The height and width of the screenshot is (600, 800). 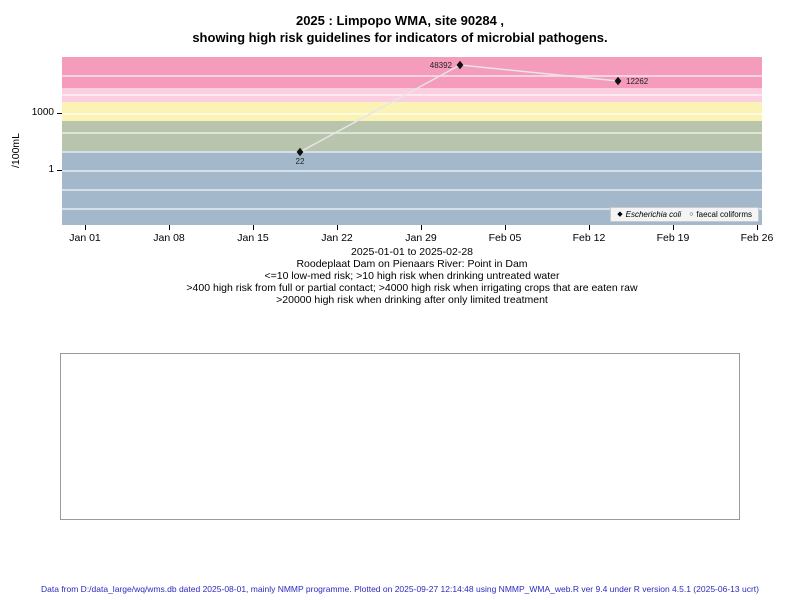 What do you see at coordinates (51, 169) in the screenshot?
I see `y-tick-label: 1` at bounding box center [51, 169].